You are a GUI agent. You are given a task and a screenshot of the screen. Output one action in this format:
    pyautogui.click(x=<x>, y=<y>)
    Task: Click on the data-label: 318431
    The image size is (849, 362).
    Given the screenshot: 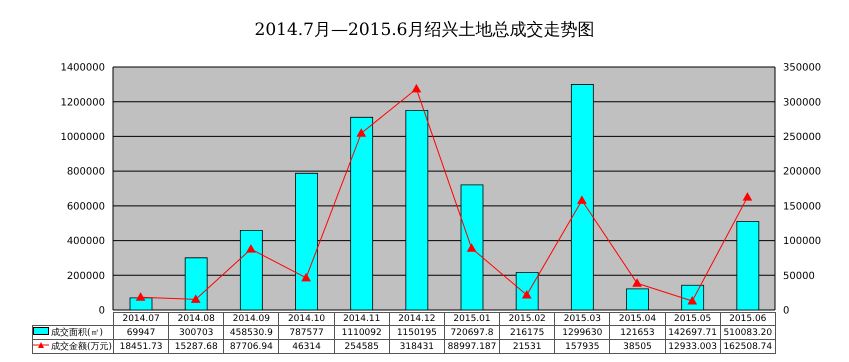 What is the action you would take?
    pyautogui.click(x=416, y=347)
    